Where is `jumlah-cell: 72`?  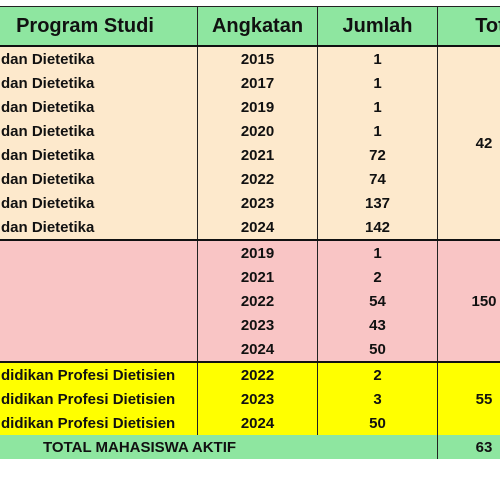 jumlah-cell: 72 is located at coordinates (377, 155).